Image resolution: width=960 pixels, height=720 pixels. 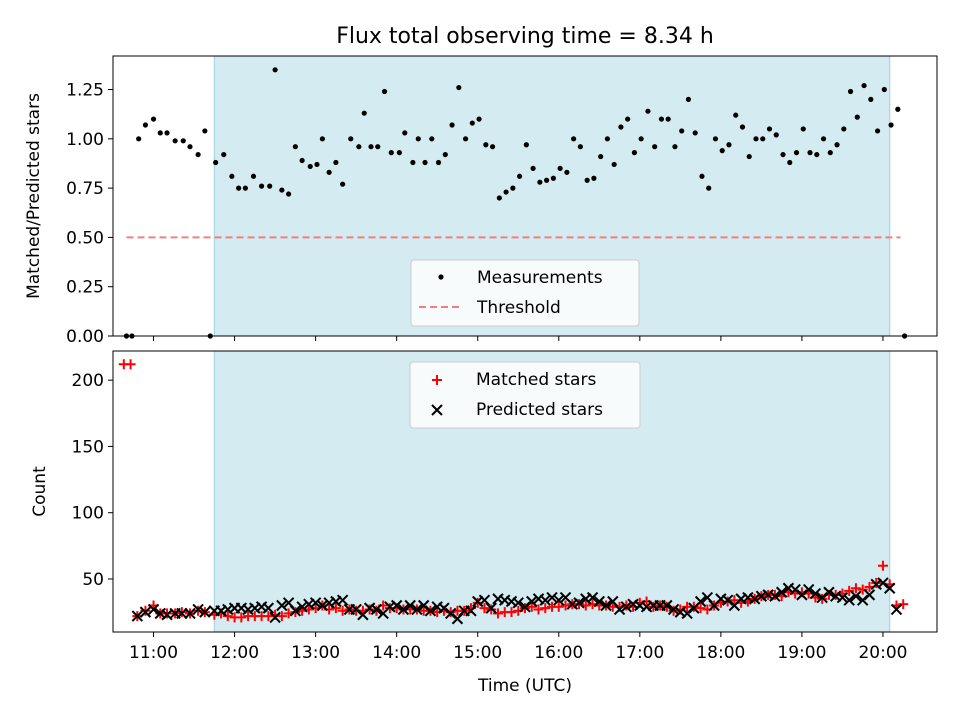 What do you see at coordinates (558, 653) in the screenshot?
I see `x-tick-label: 16:00` at bounding box center [558, 653].